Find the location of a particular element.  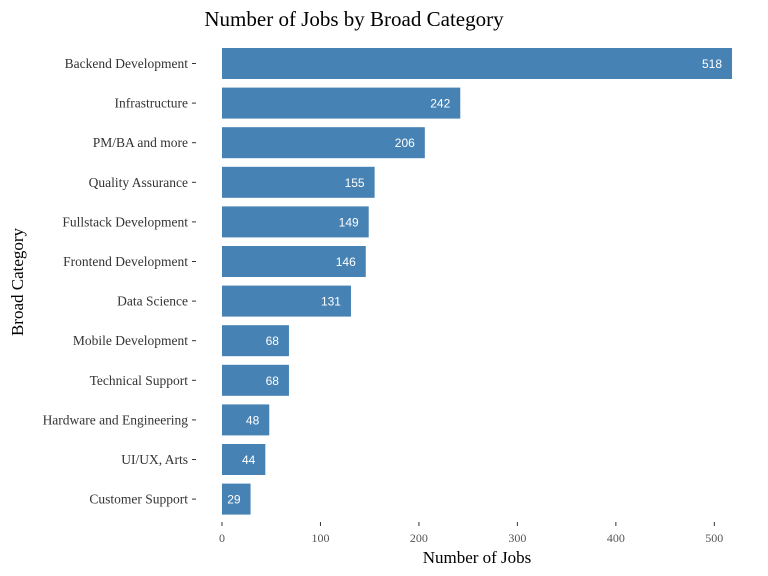

category-label: Backend Development is located at coordinates (127, 63).